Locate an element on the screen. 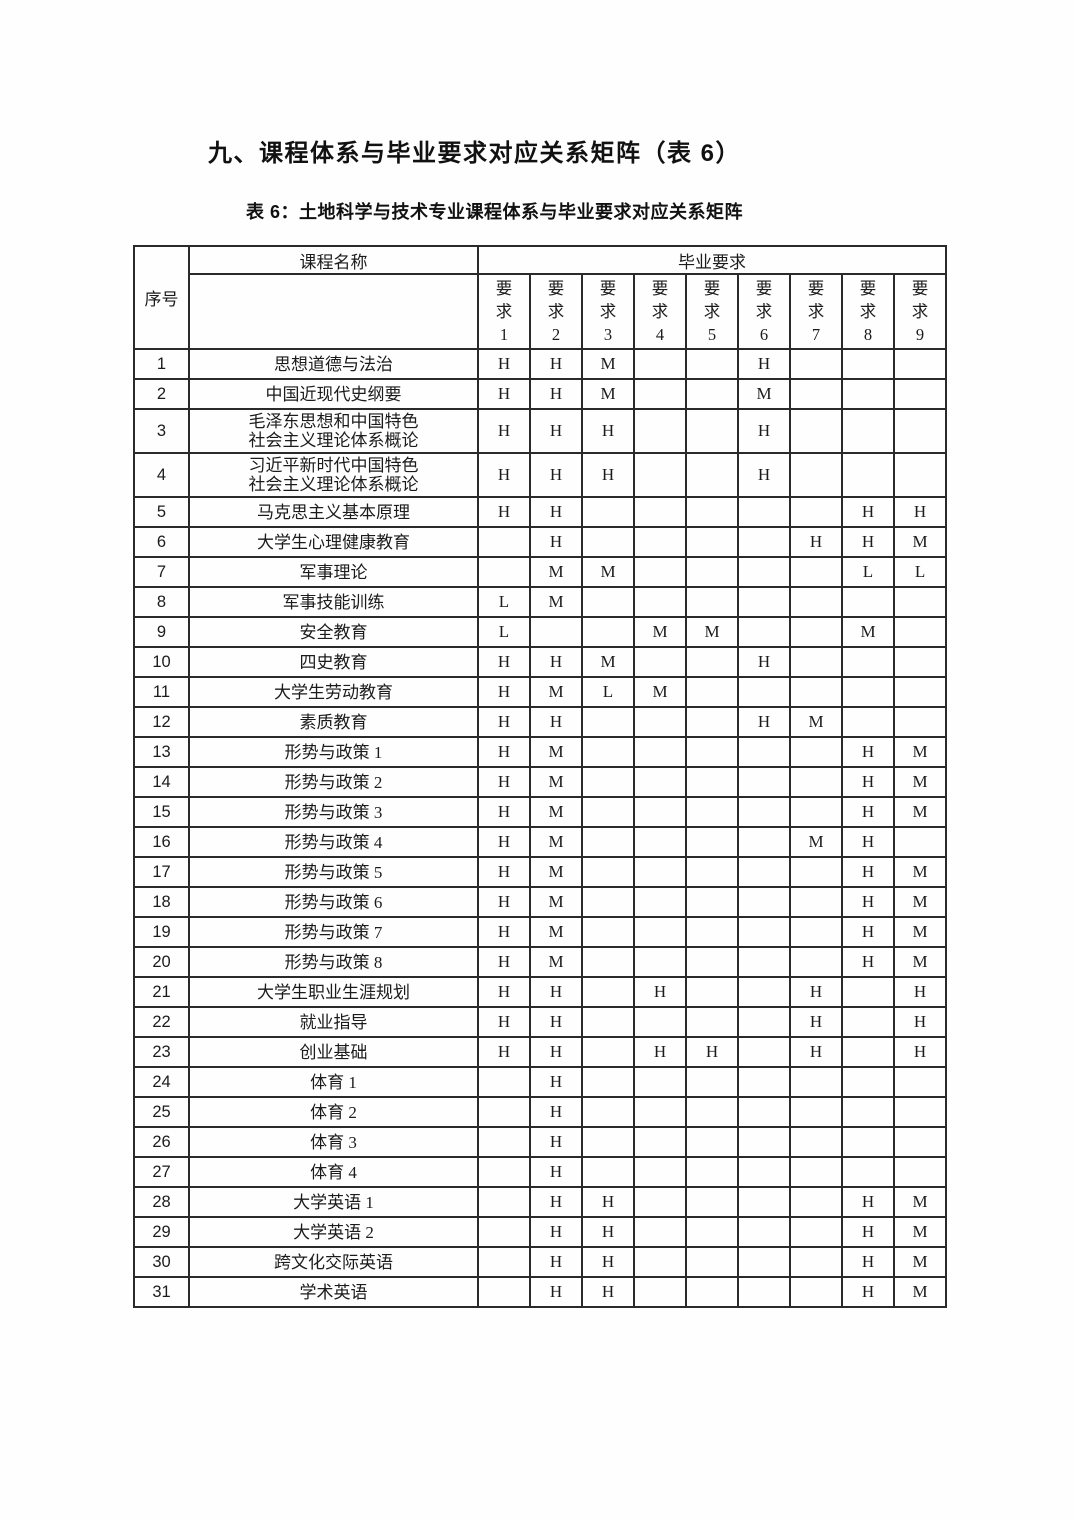 This screenshot has width=1074, height=1520. row-number-cell: 27 is located at coordinates (161, 1172).